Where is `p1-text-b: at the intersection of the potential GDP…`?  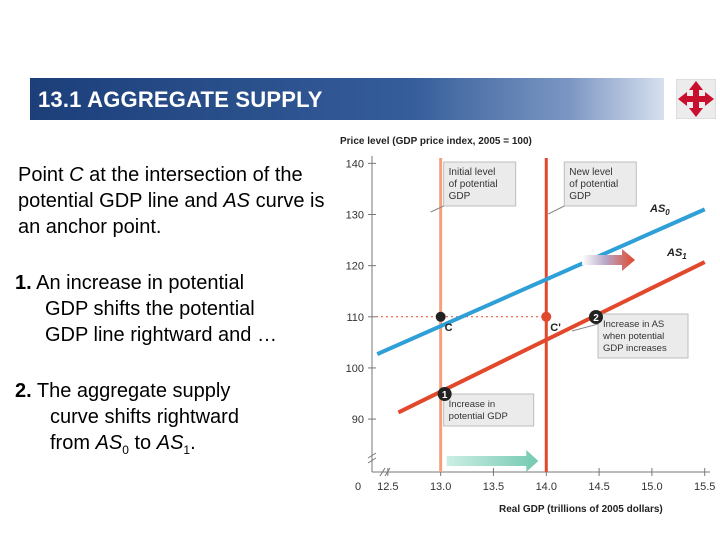 p1-text-b: at the intersection of the potential GDP… is located at coordinates (160, 188).